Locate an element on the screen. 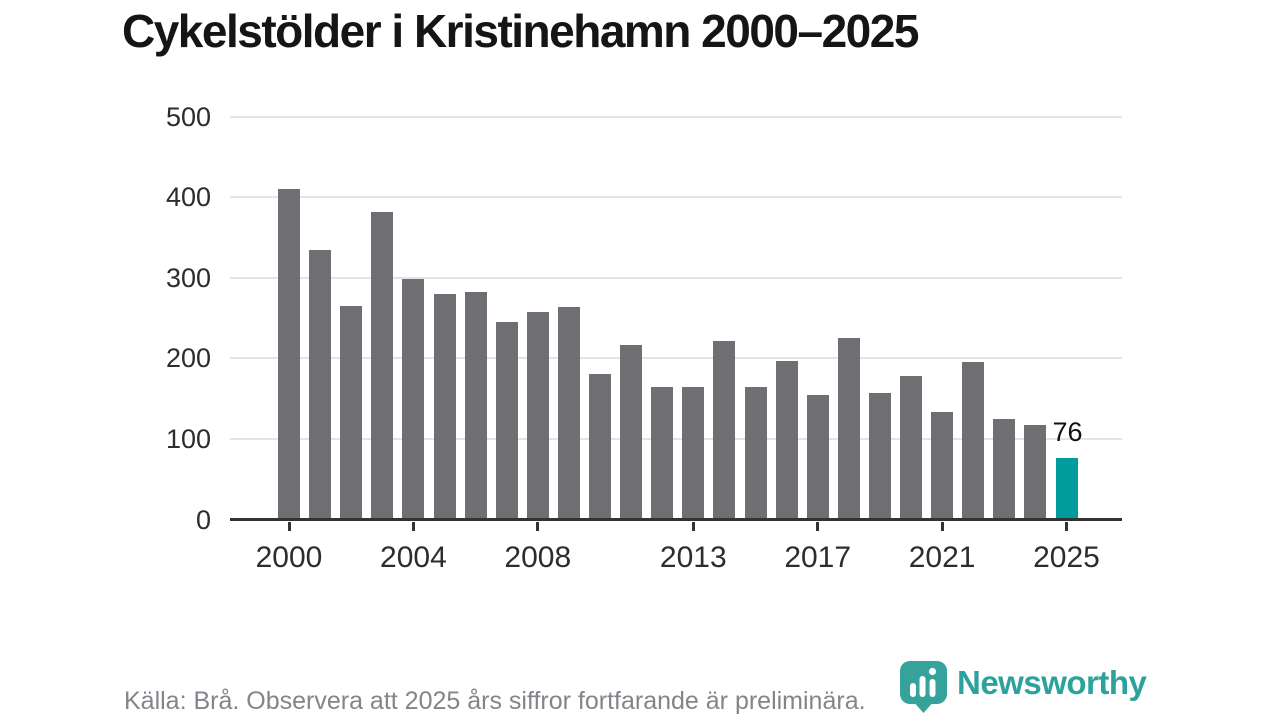 The width and height of the screenshot is (1280, 720). bar-2023 is located at coordinates (1004, 469).